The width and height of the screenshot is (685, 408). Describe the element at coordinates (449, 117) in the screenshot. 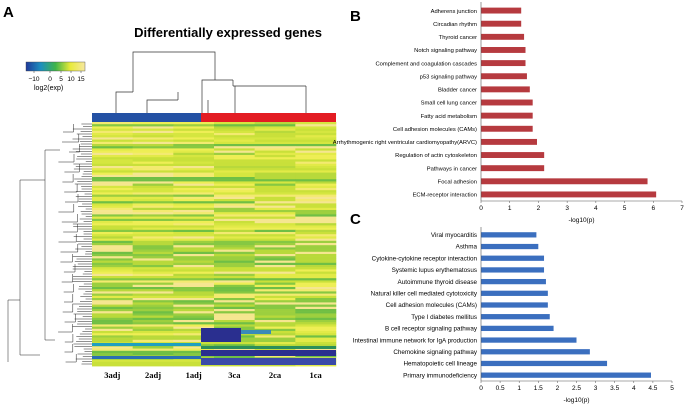

I see `bar-category-label: Fatty acid metabolism` at that location.